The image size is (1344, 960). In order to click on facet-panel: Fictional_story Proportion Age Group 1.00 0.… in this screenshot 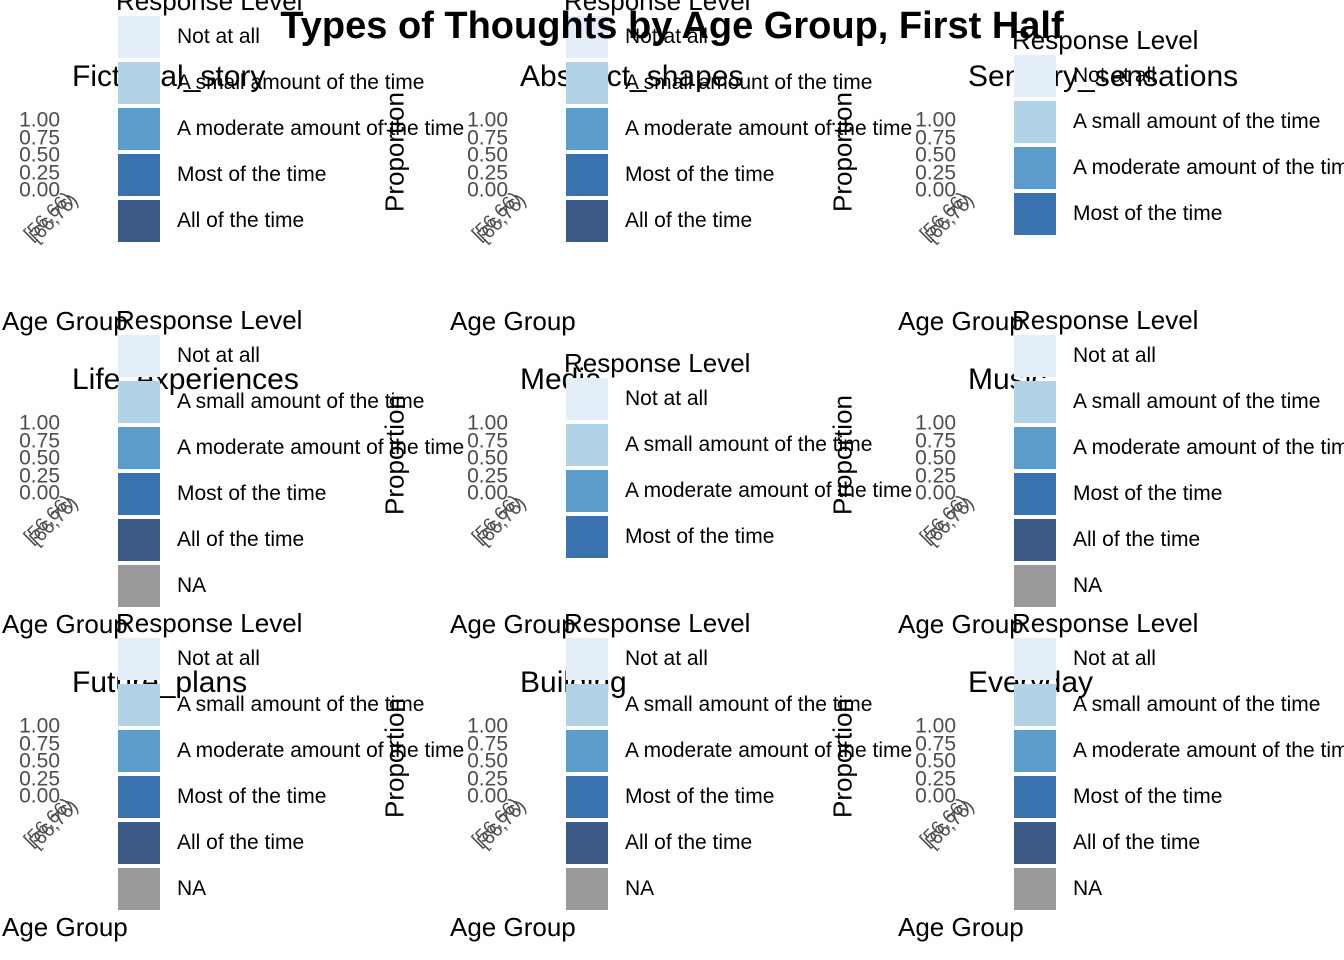, I will do `click(232, 168)`.